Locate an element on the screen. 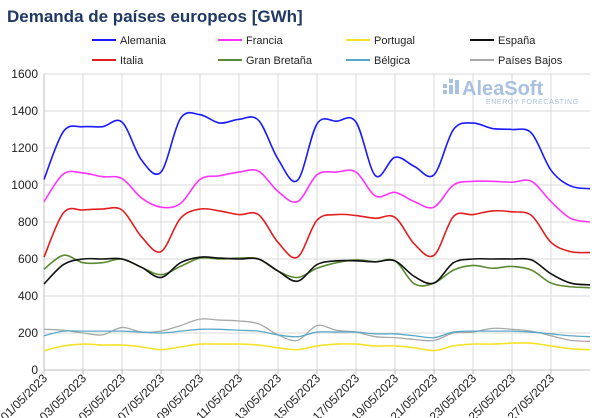 Image resolution: width=600 pixels, height=418 pixels. legend-label: Italia is located at coordinates (132, 61).